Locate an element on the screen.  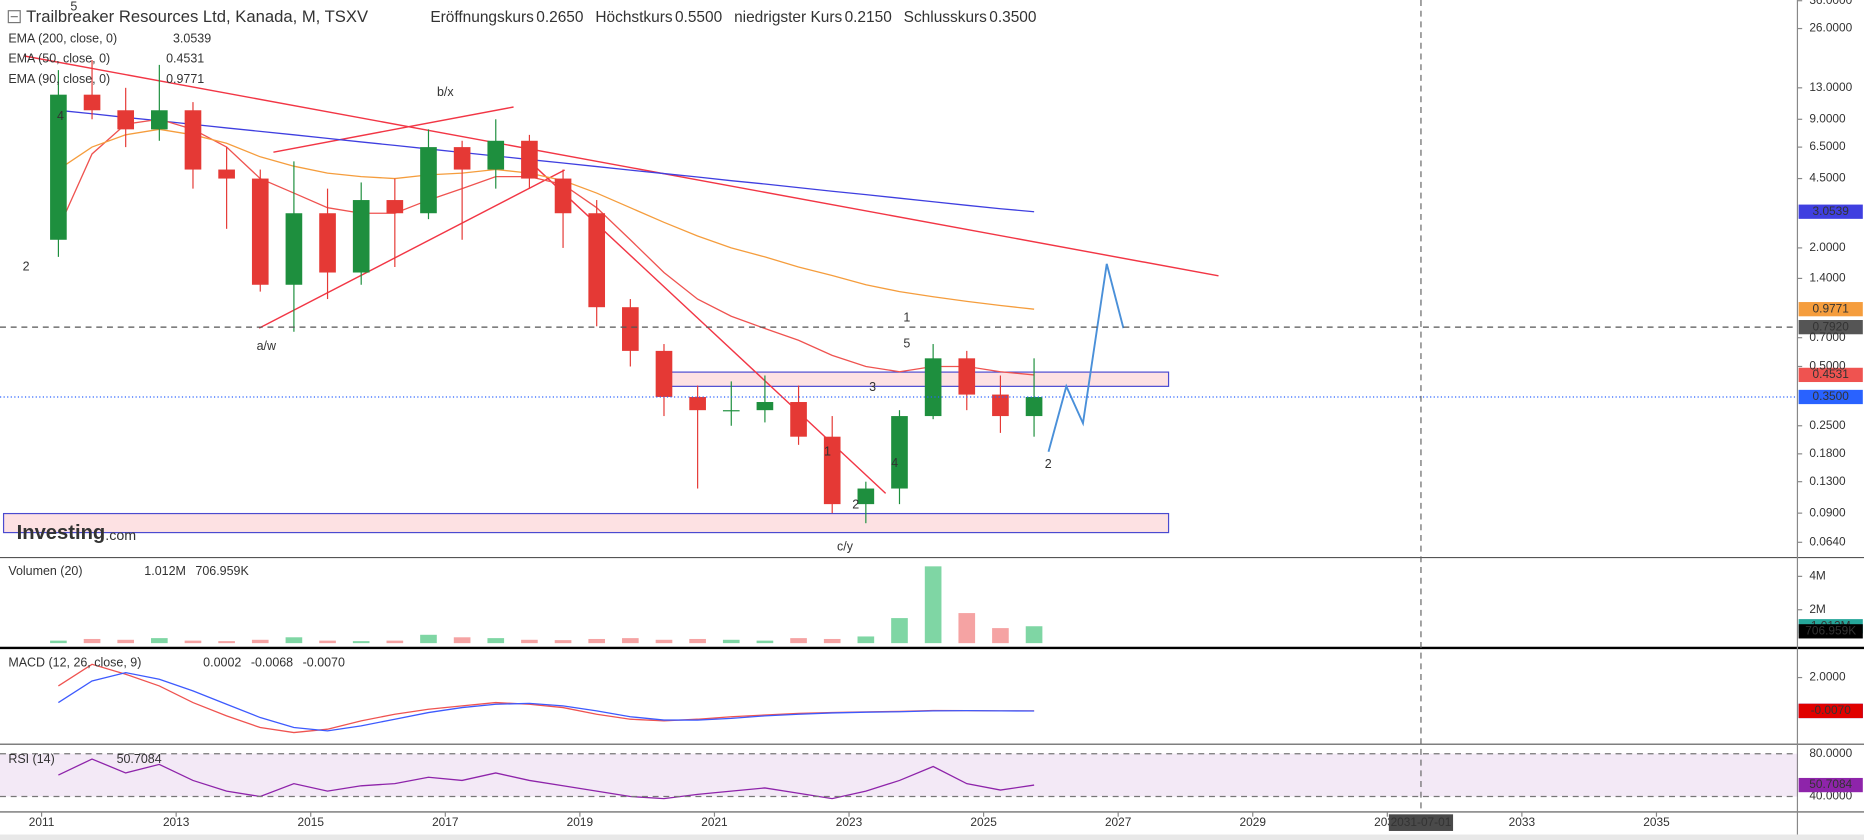
price-tag-label: 50.7084 is located at coordinates (1830, 784).